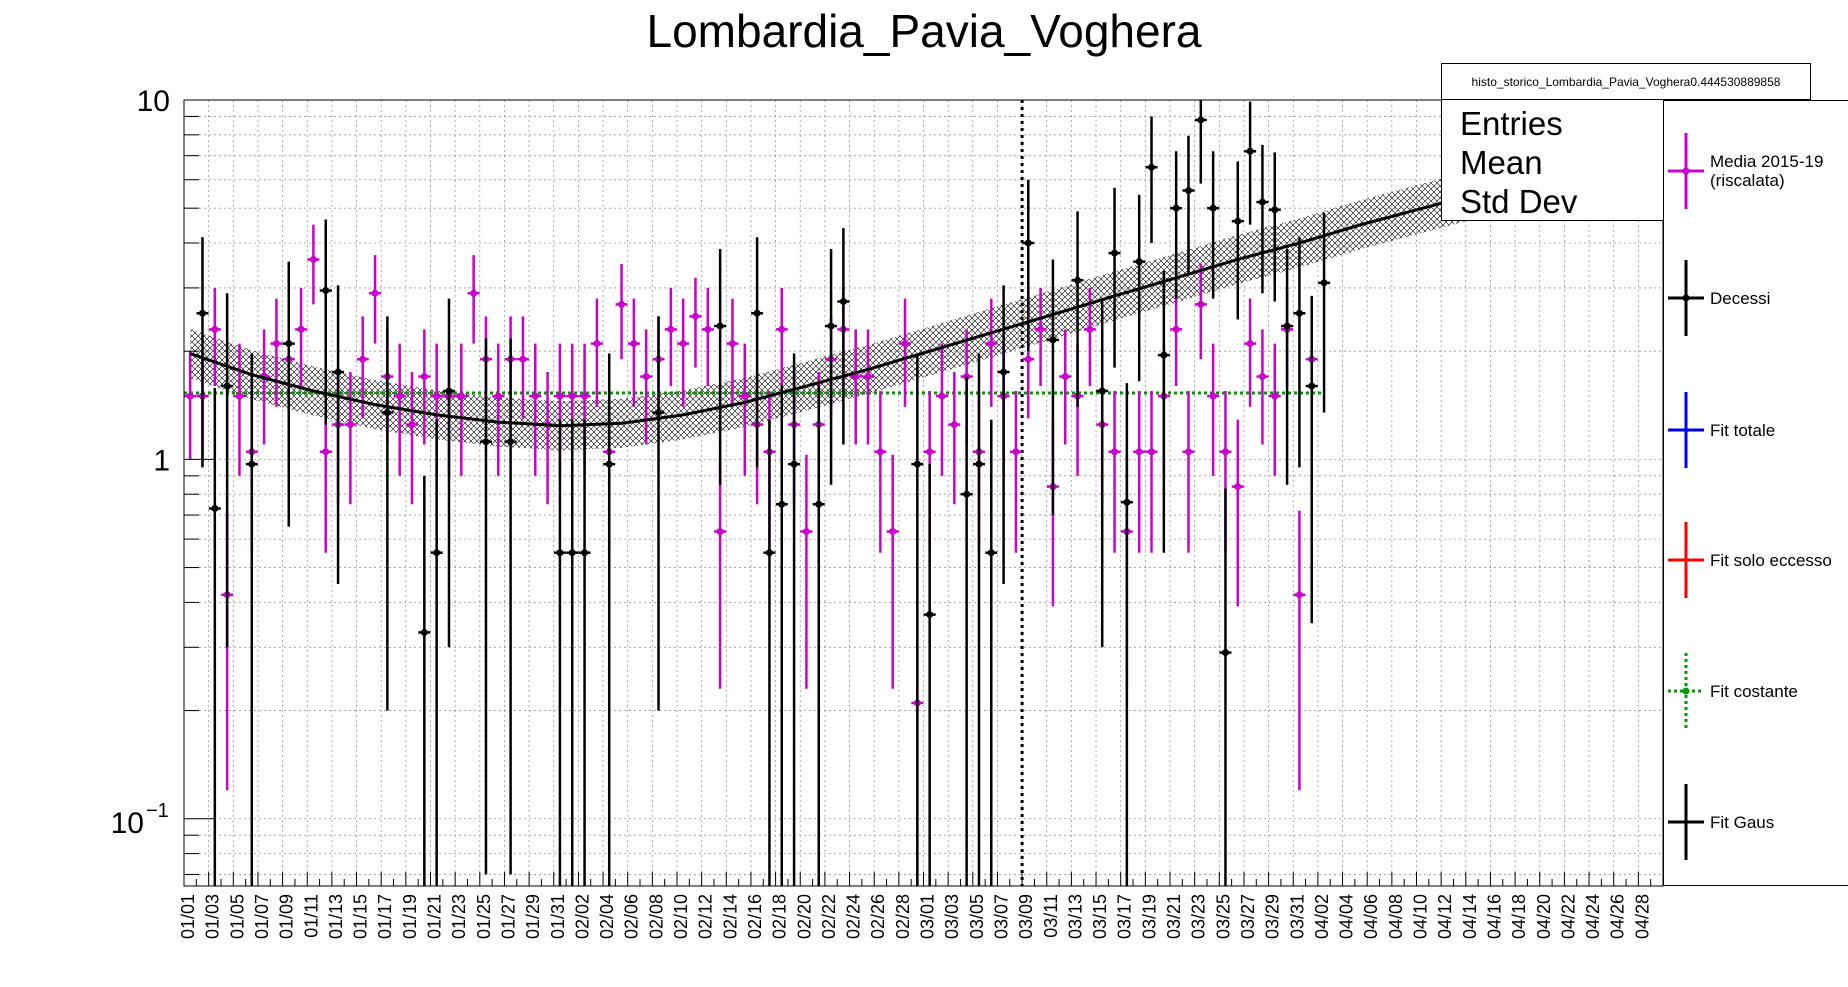  Describe the element at coordinates (1756, 691) in the screenshot. I see `legend-item: Fit costante` at that location.